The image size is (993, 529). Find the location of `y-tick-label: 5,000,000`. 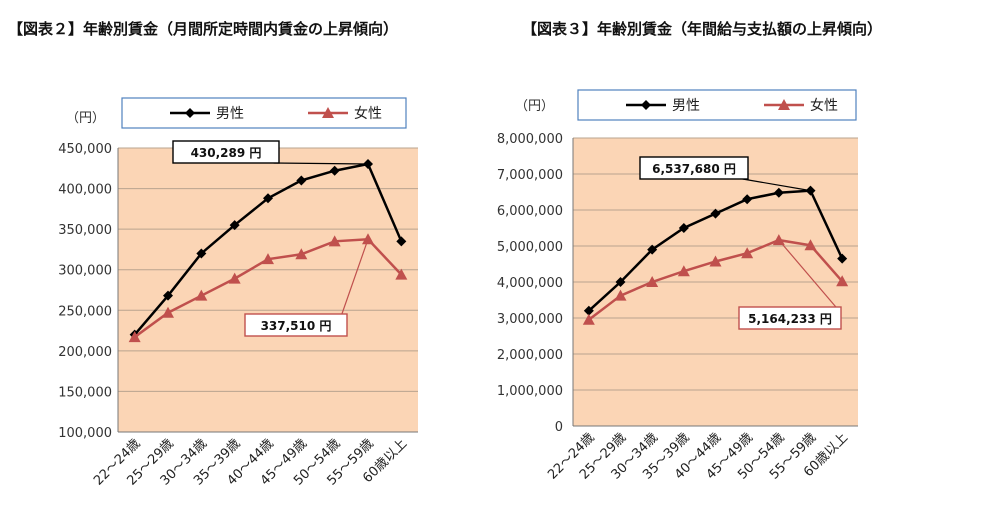

y-tick-label: 5,000,000 is located at coordinates (530, 247).